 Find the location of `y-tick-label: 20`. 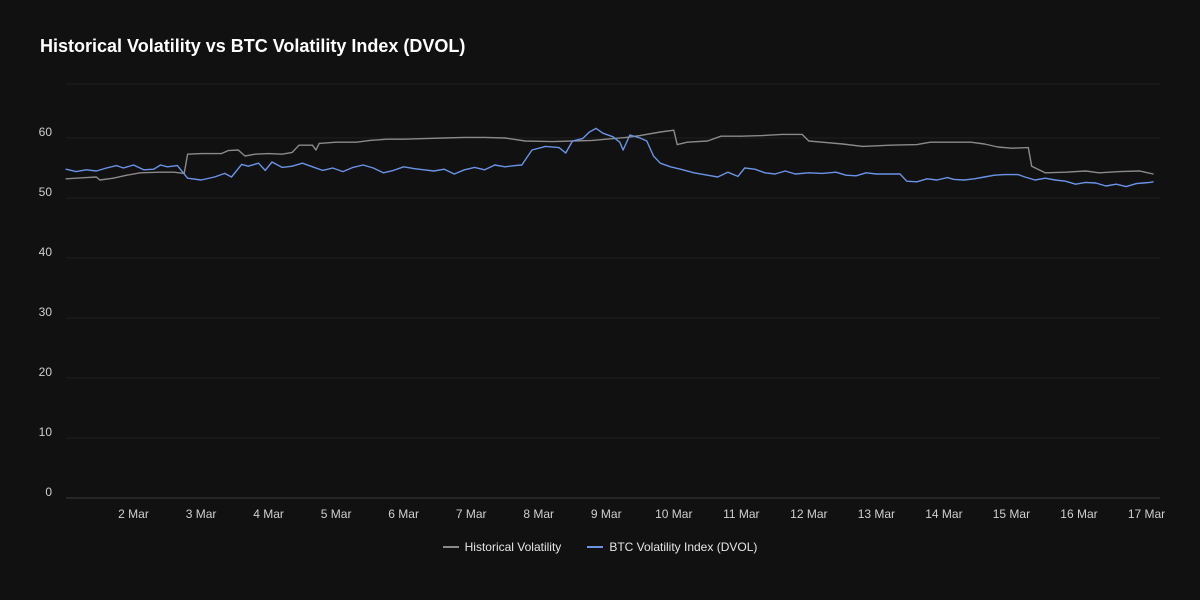

y-tick-label: 20 is located at coordinates (46, 372).